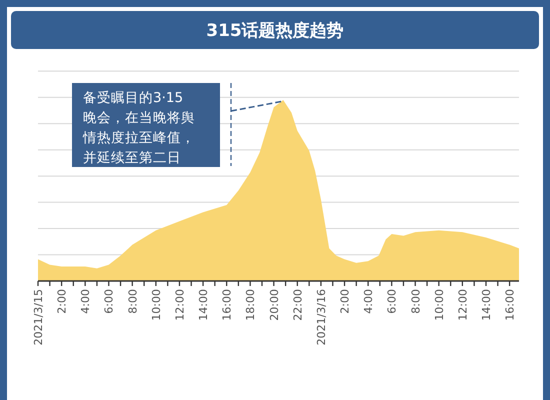 The height and width of the screenshot is (400, 550). What do you see at coordinates (275, 31) in the screenshot?
I see `chart-title: 315话题热度趋势` at bounding box center [275, 31].